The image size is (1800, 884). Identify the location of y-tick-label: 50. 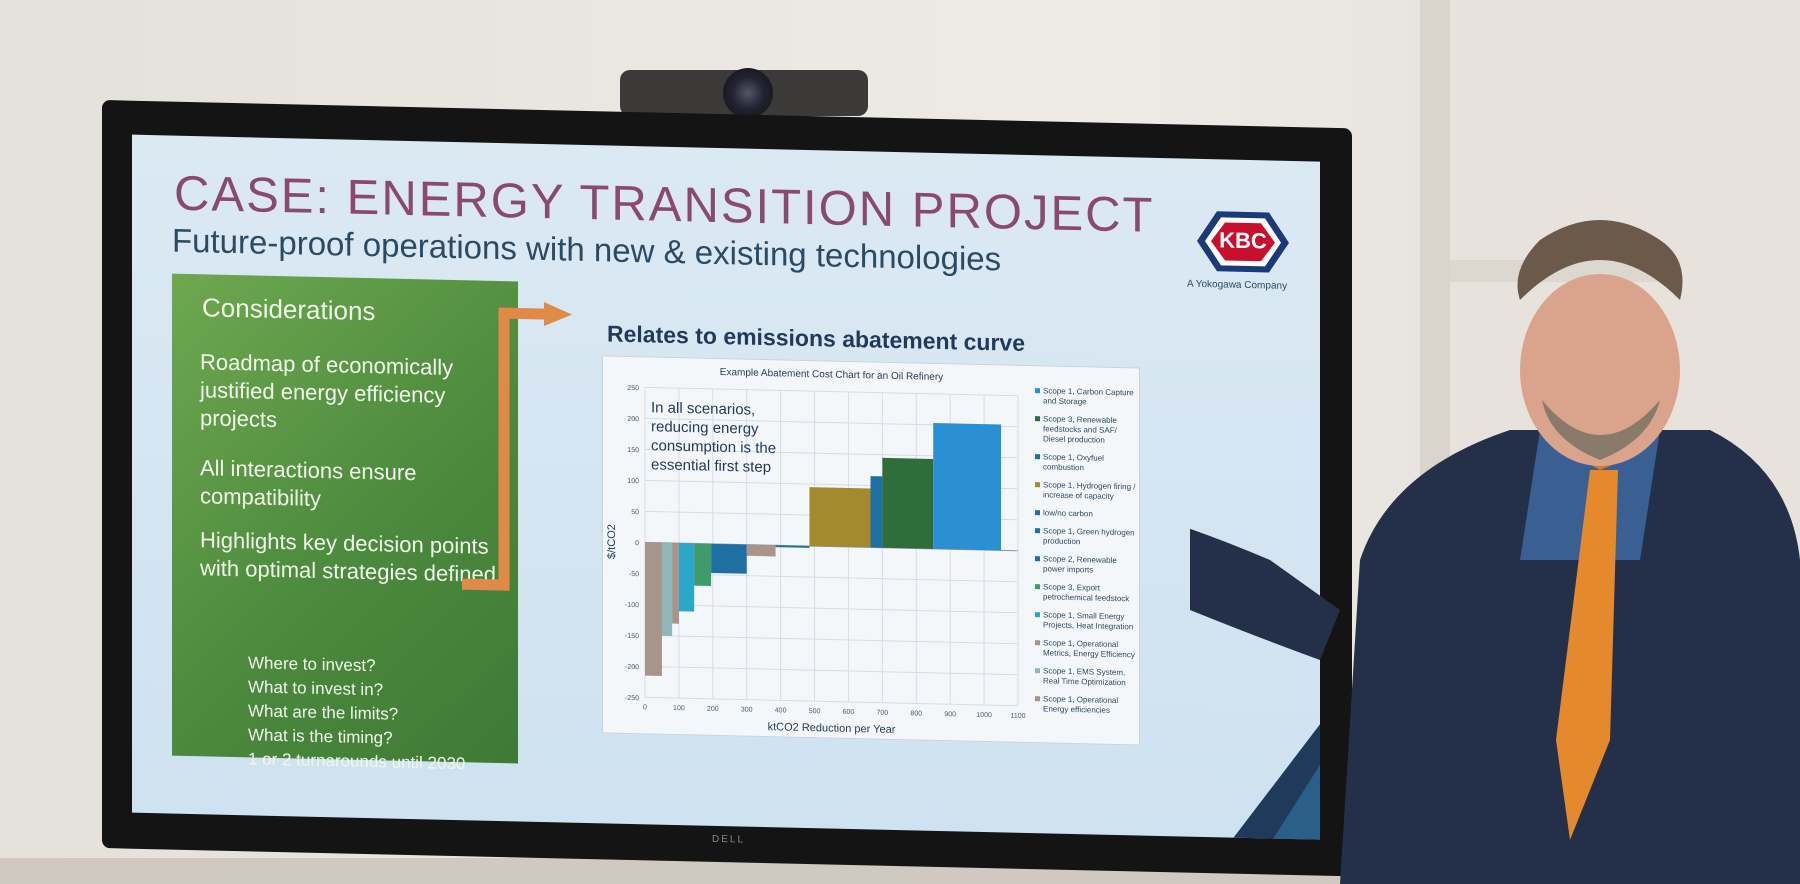
(635, 512).